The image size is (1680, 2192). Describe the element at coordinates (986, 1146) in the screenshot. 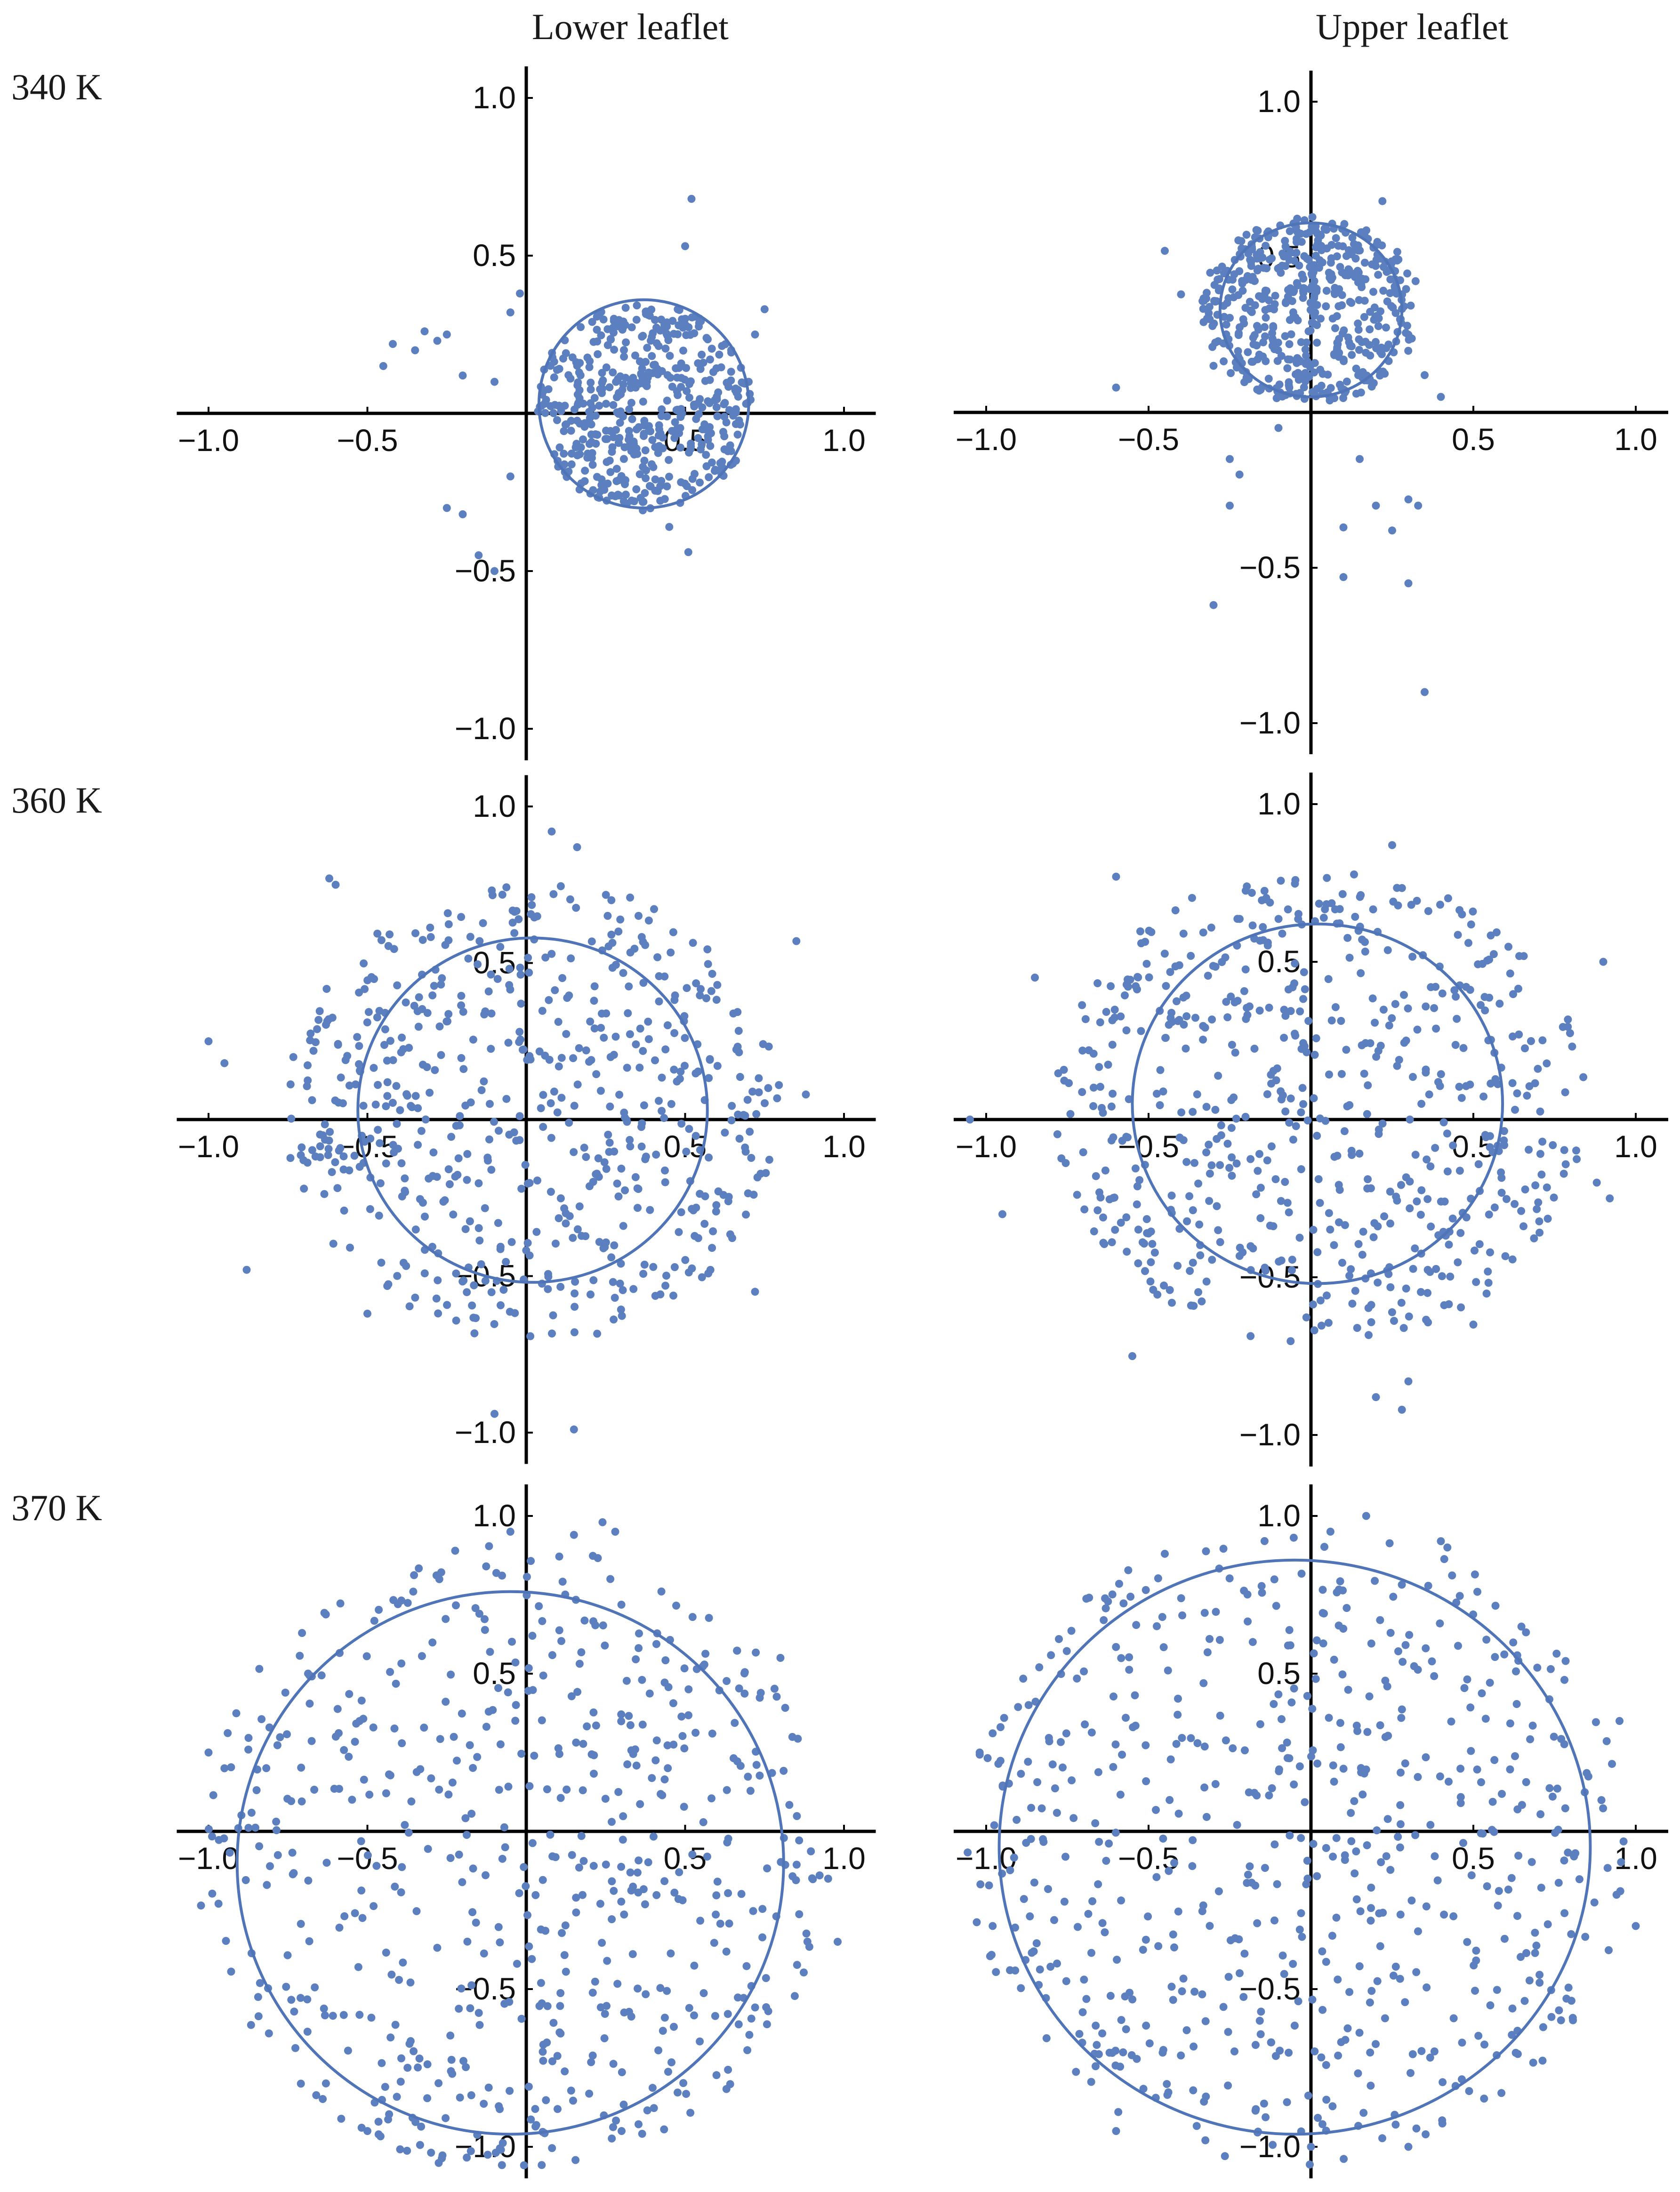

I see `x-tick-label: −1.0` at that location.